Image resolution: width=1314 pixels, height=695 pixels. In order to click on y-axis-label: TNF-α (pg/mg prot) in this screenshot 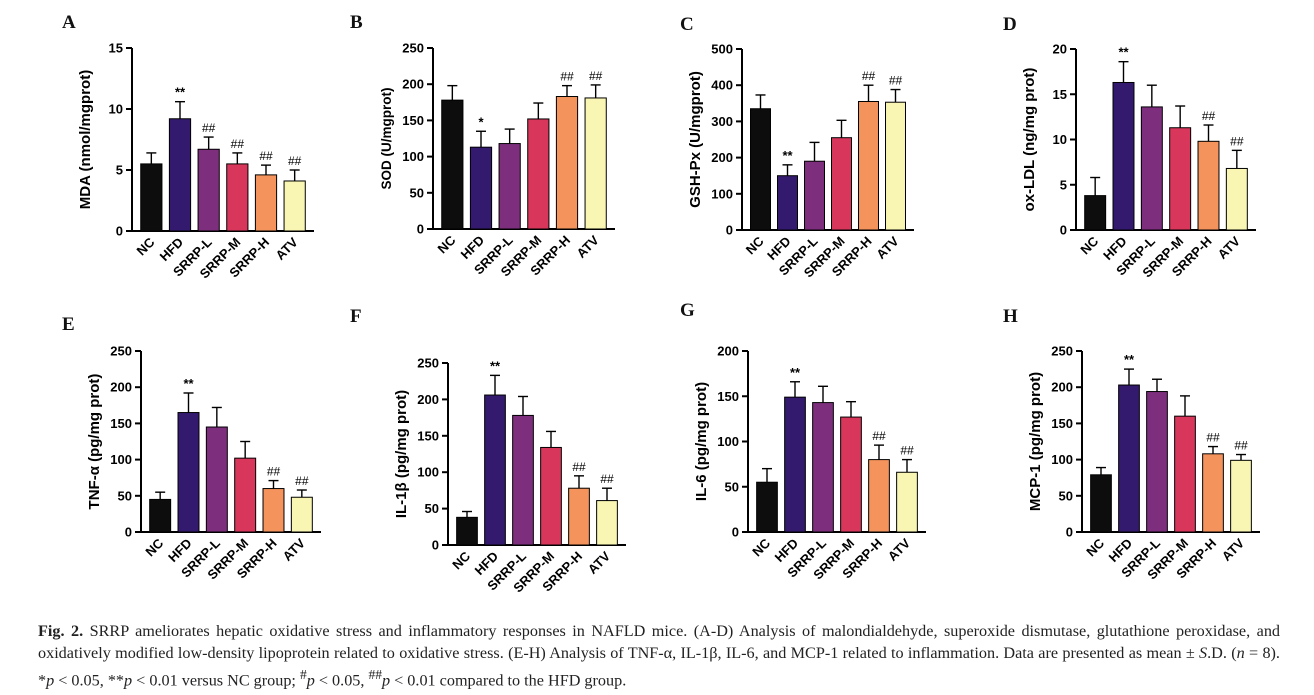, I will do `click(94, 442)`.